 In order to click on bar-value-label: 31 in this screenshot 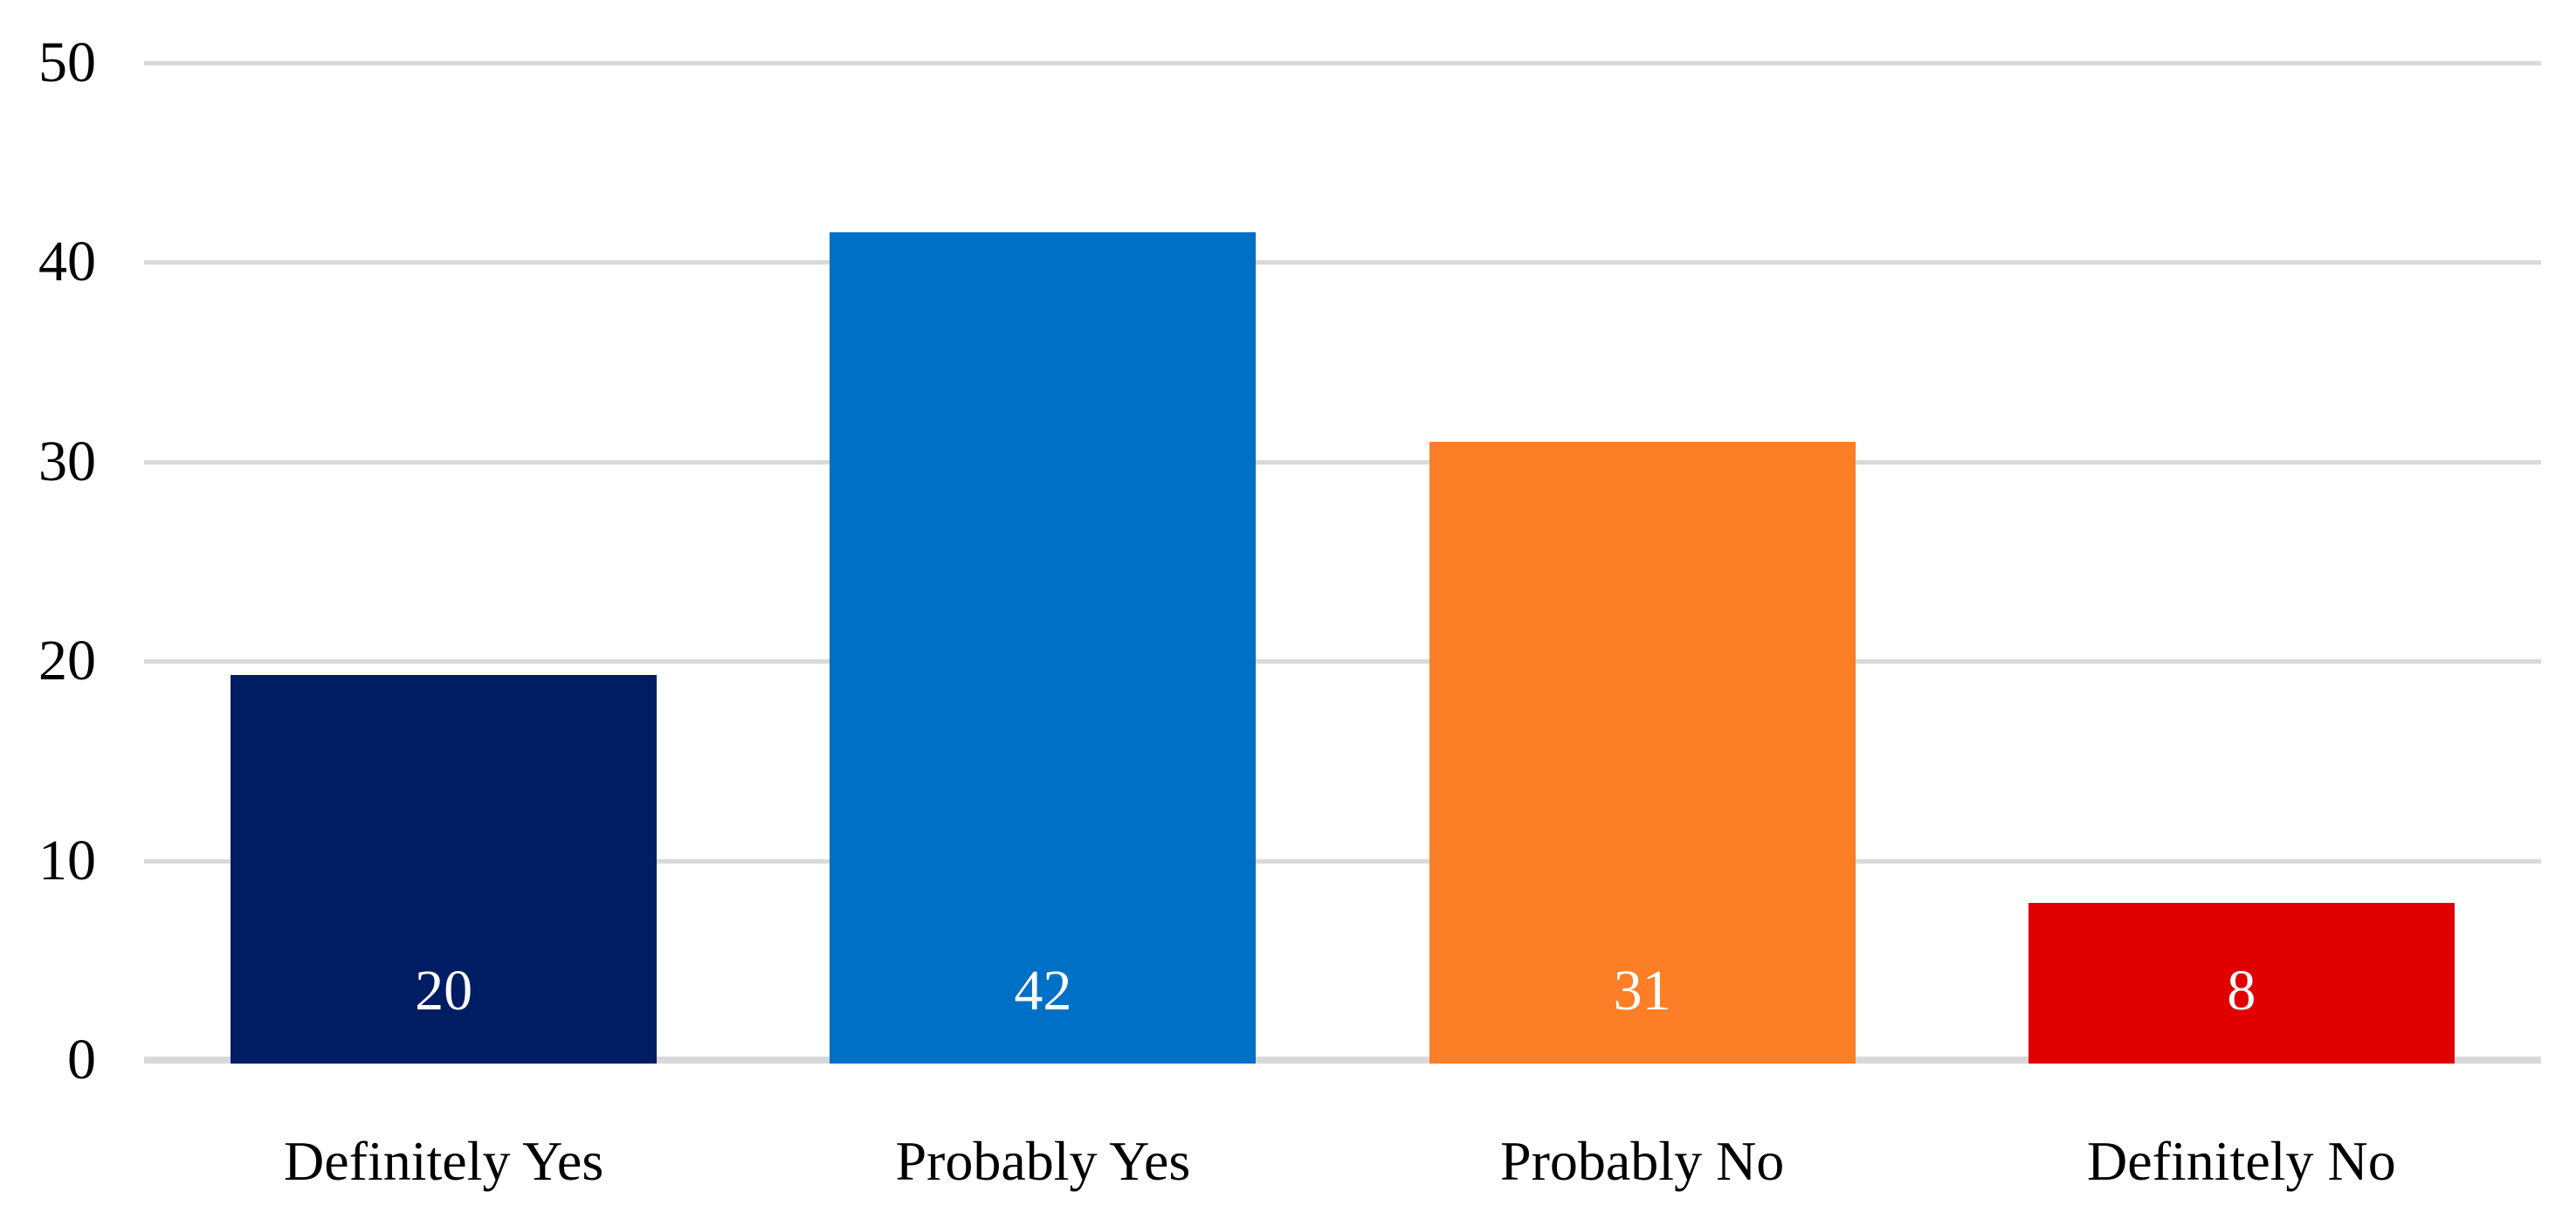, I will do `click(1642, 990)`.